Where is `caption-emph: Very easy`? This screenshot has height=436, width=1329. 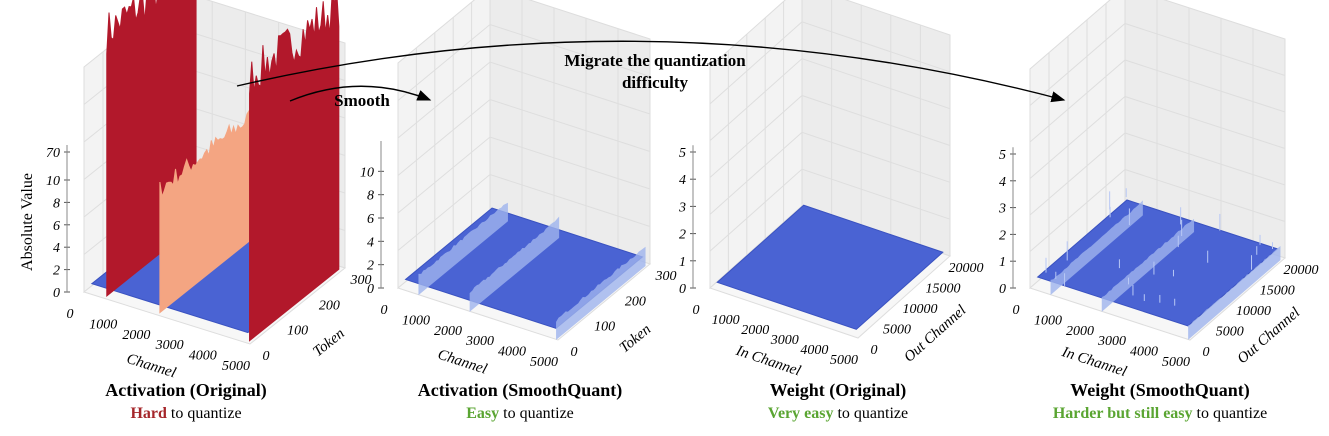 caption-emph: Very easy is located at coordinates (800, 413).